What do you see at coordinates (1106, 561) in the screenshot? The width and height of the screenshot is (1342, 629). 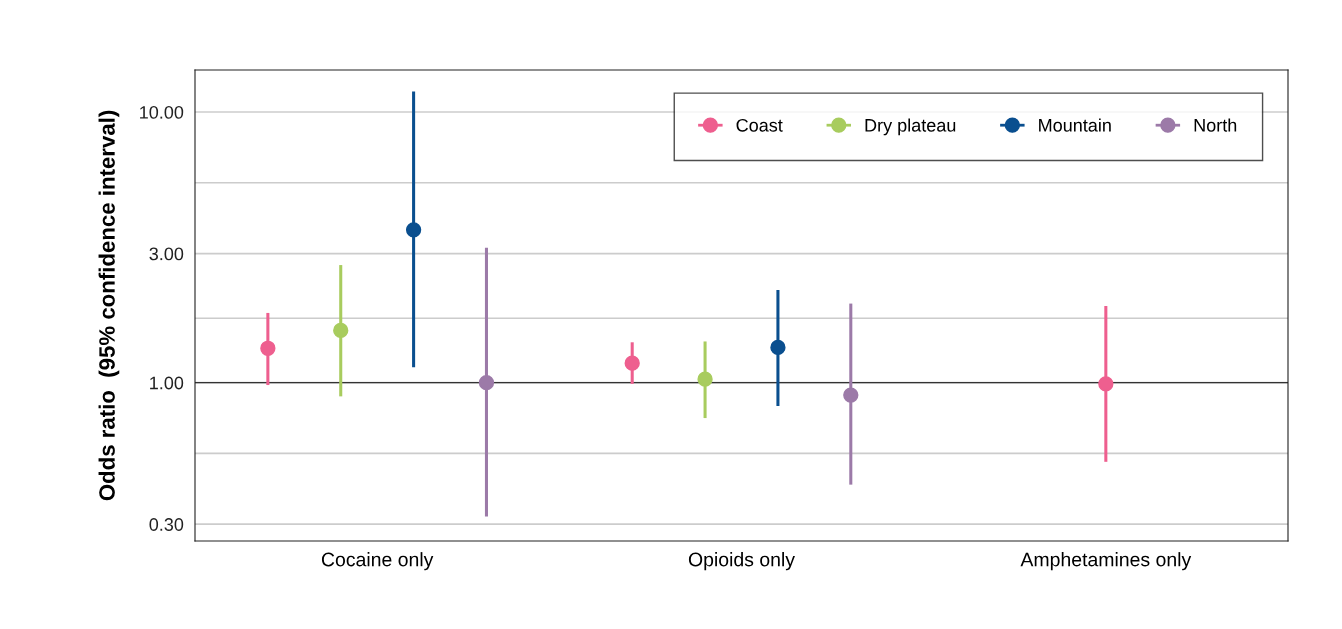 I see `x-tick-label: Amphetamines only` at bounding box center [1106, 561].